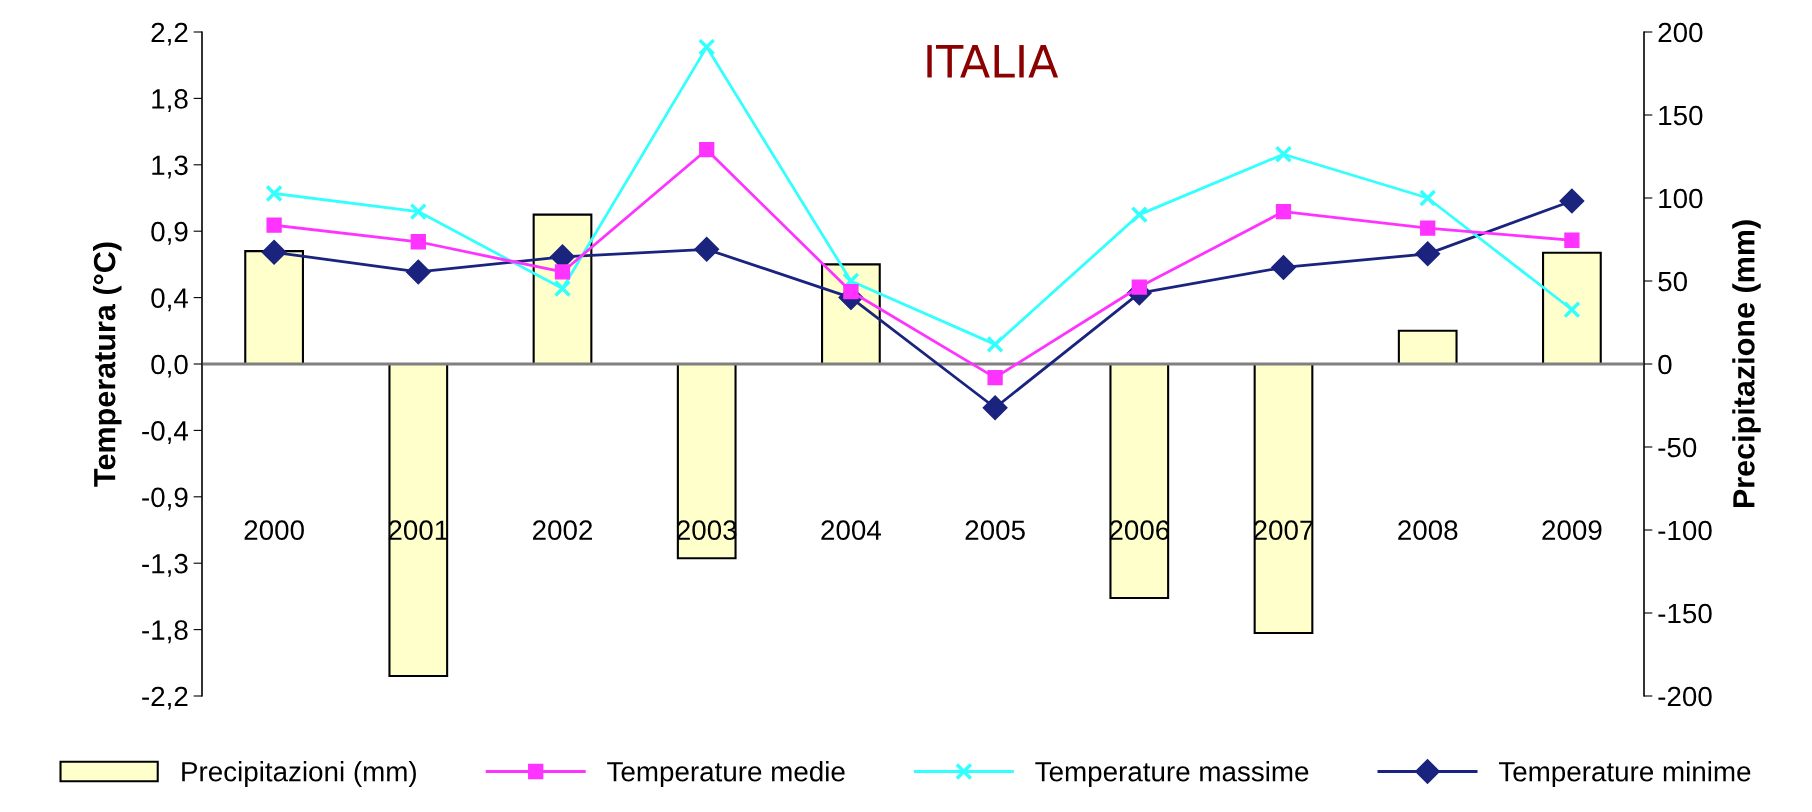 This screenshot has height=812, width=1812. What do you see at coordinates (1428, 530) in the screenshot?
I see `x-tick-label: 2008` at bounding box center [1428, 530].